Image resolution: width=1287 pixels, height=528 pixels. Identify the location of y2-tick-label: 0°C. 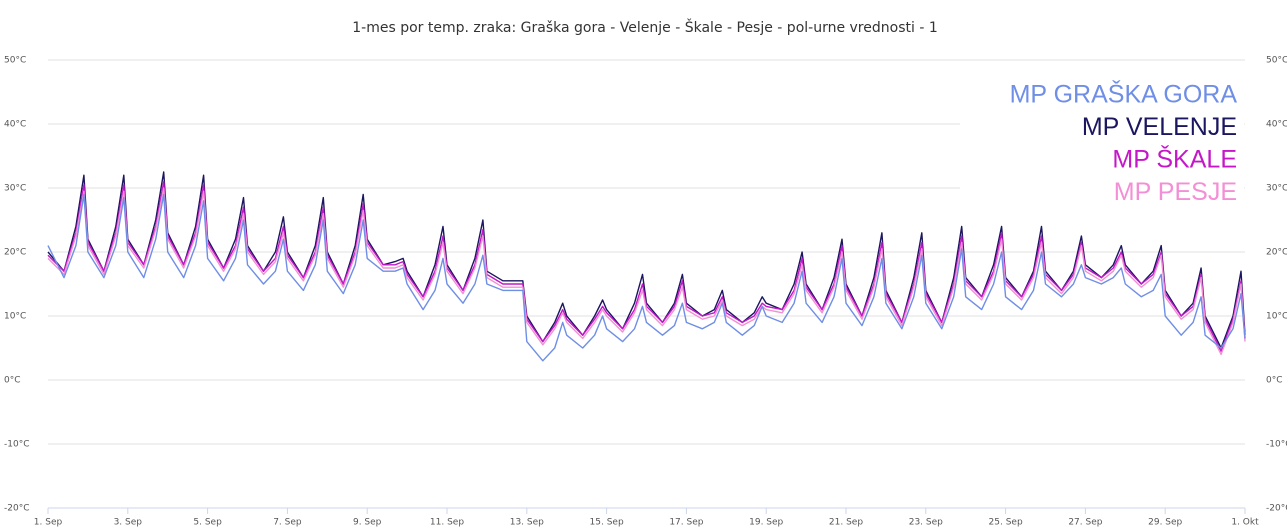
(1274, 381).